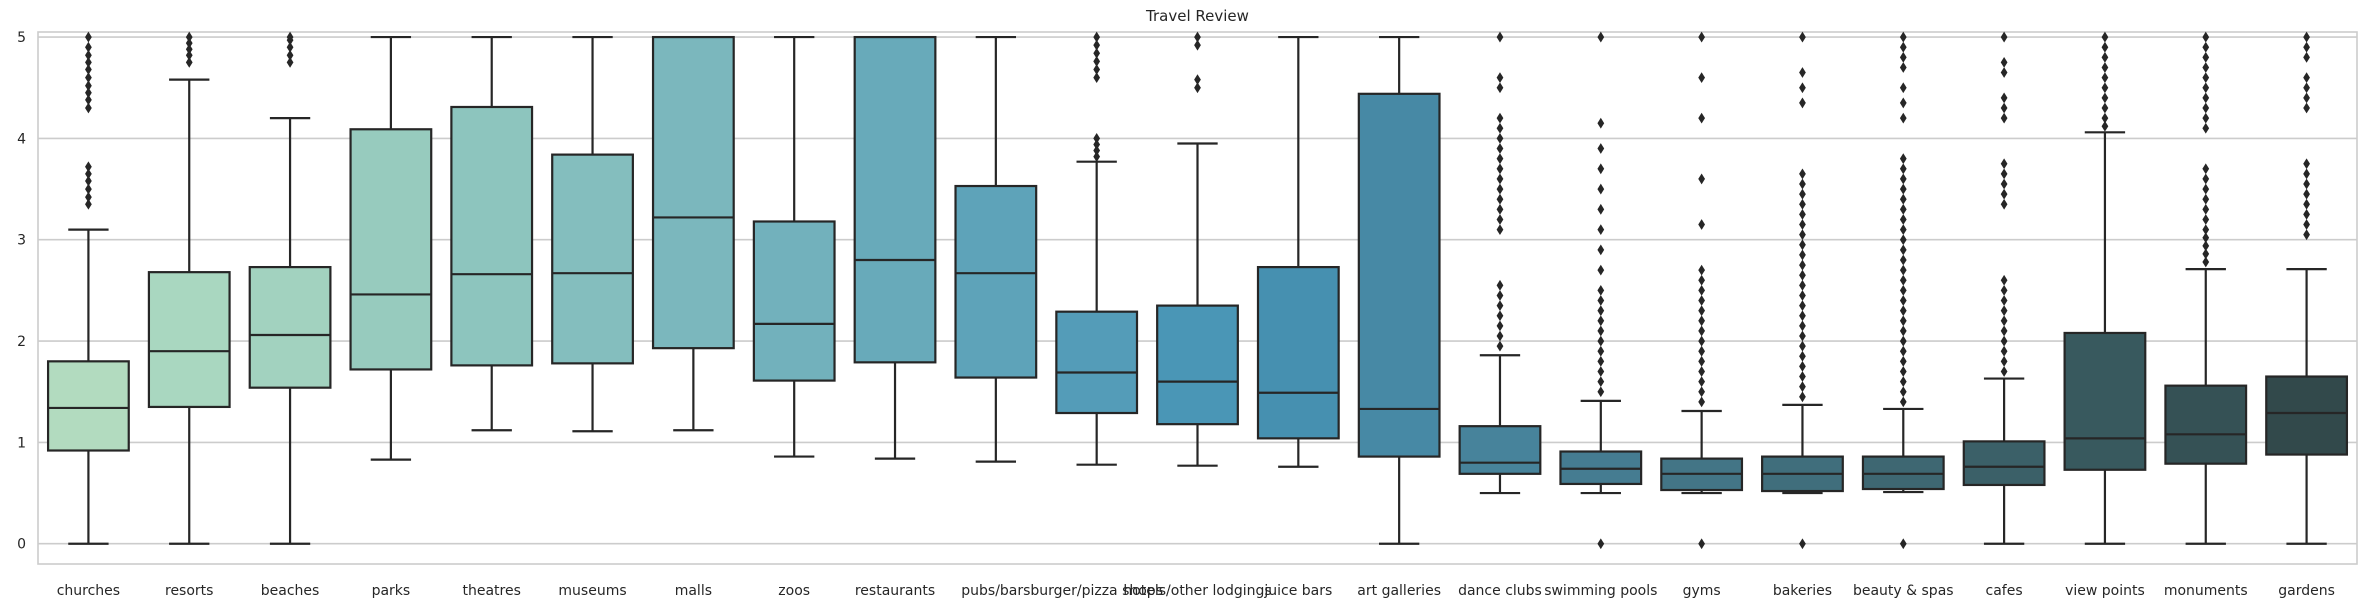 The image size is (2366, 610). Describe the element at coordinates (1399, 591) in the screenshot. I see `x-tick-label: art galleries` at that location.